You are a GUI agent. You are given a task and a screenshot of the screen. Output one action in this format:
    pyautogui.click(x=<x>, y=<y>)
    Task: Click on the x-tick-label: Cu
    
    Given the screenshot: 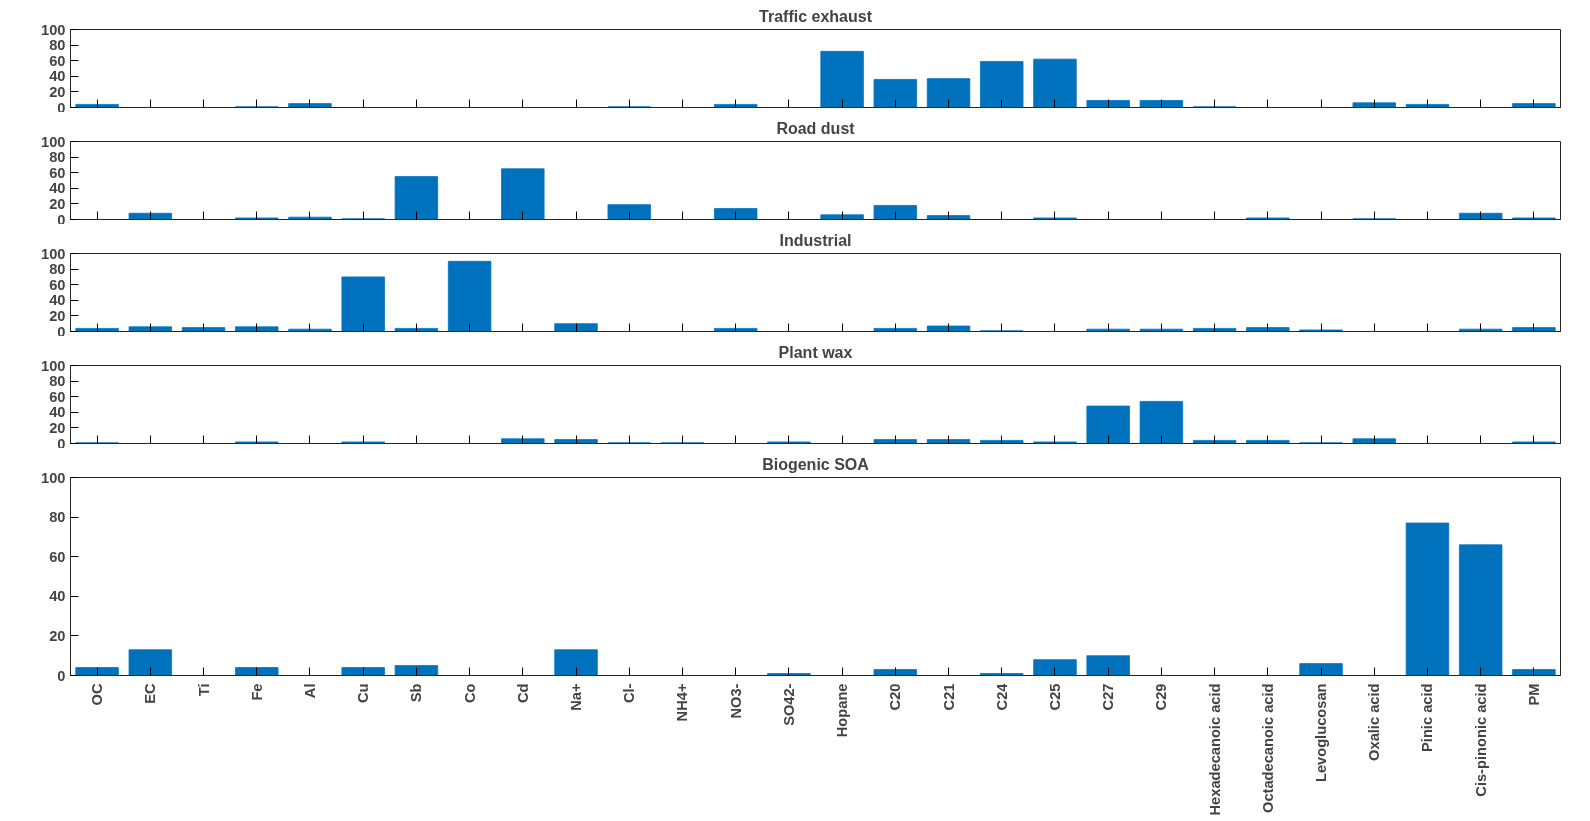 What is the action you would take?
    pyautogui.click(x=363, y=693)
    